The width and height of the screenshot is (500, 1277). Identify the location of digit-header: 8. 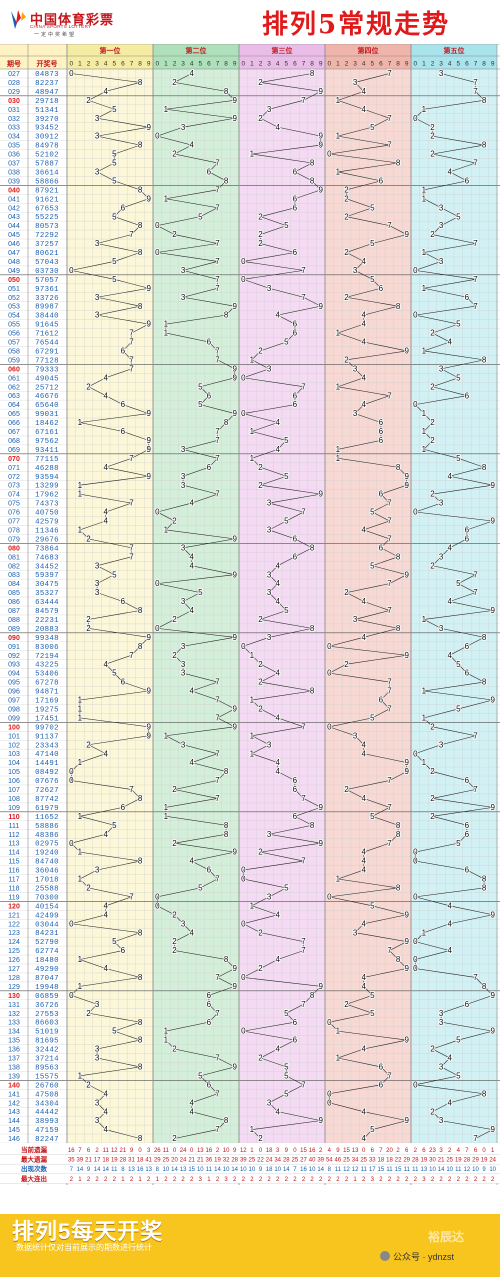
(140, 64).